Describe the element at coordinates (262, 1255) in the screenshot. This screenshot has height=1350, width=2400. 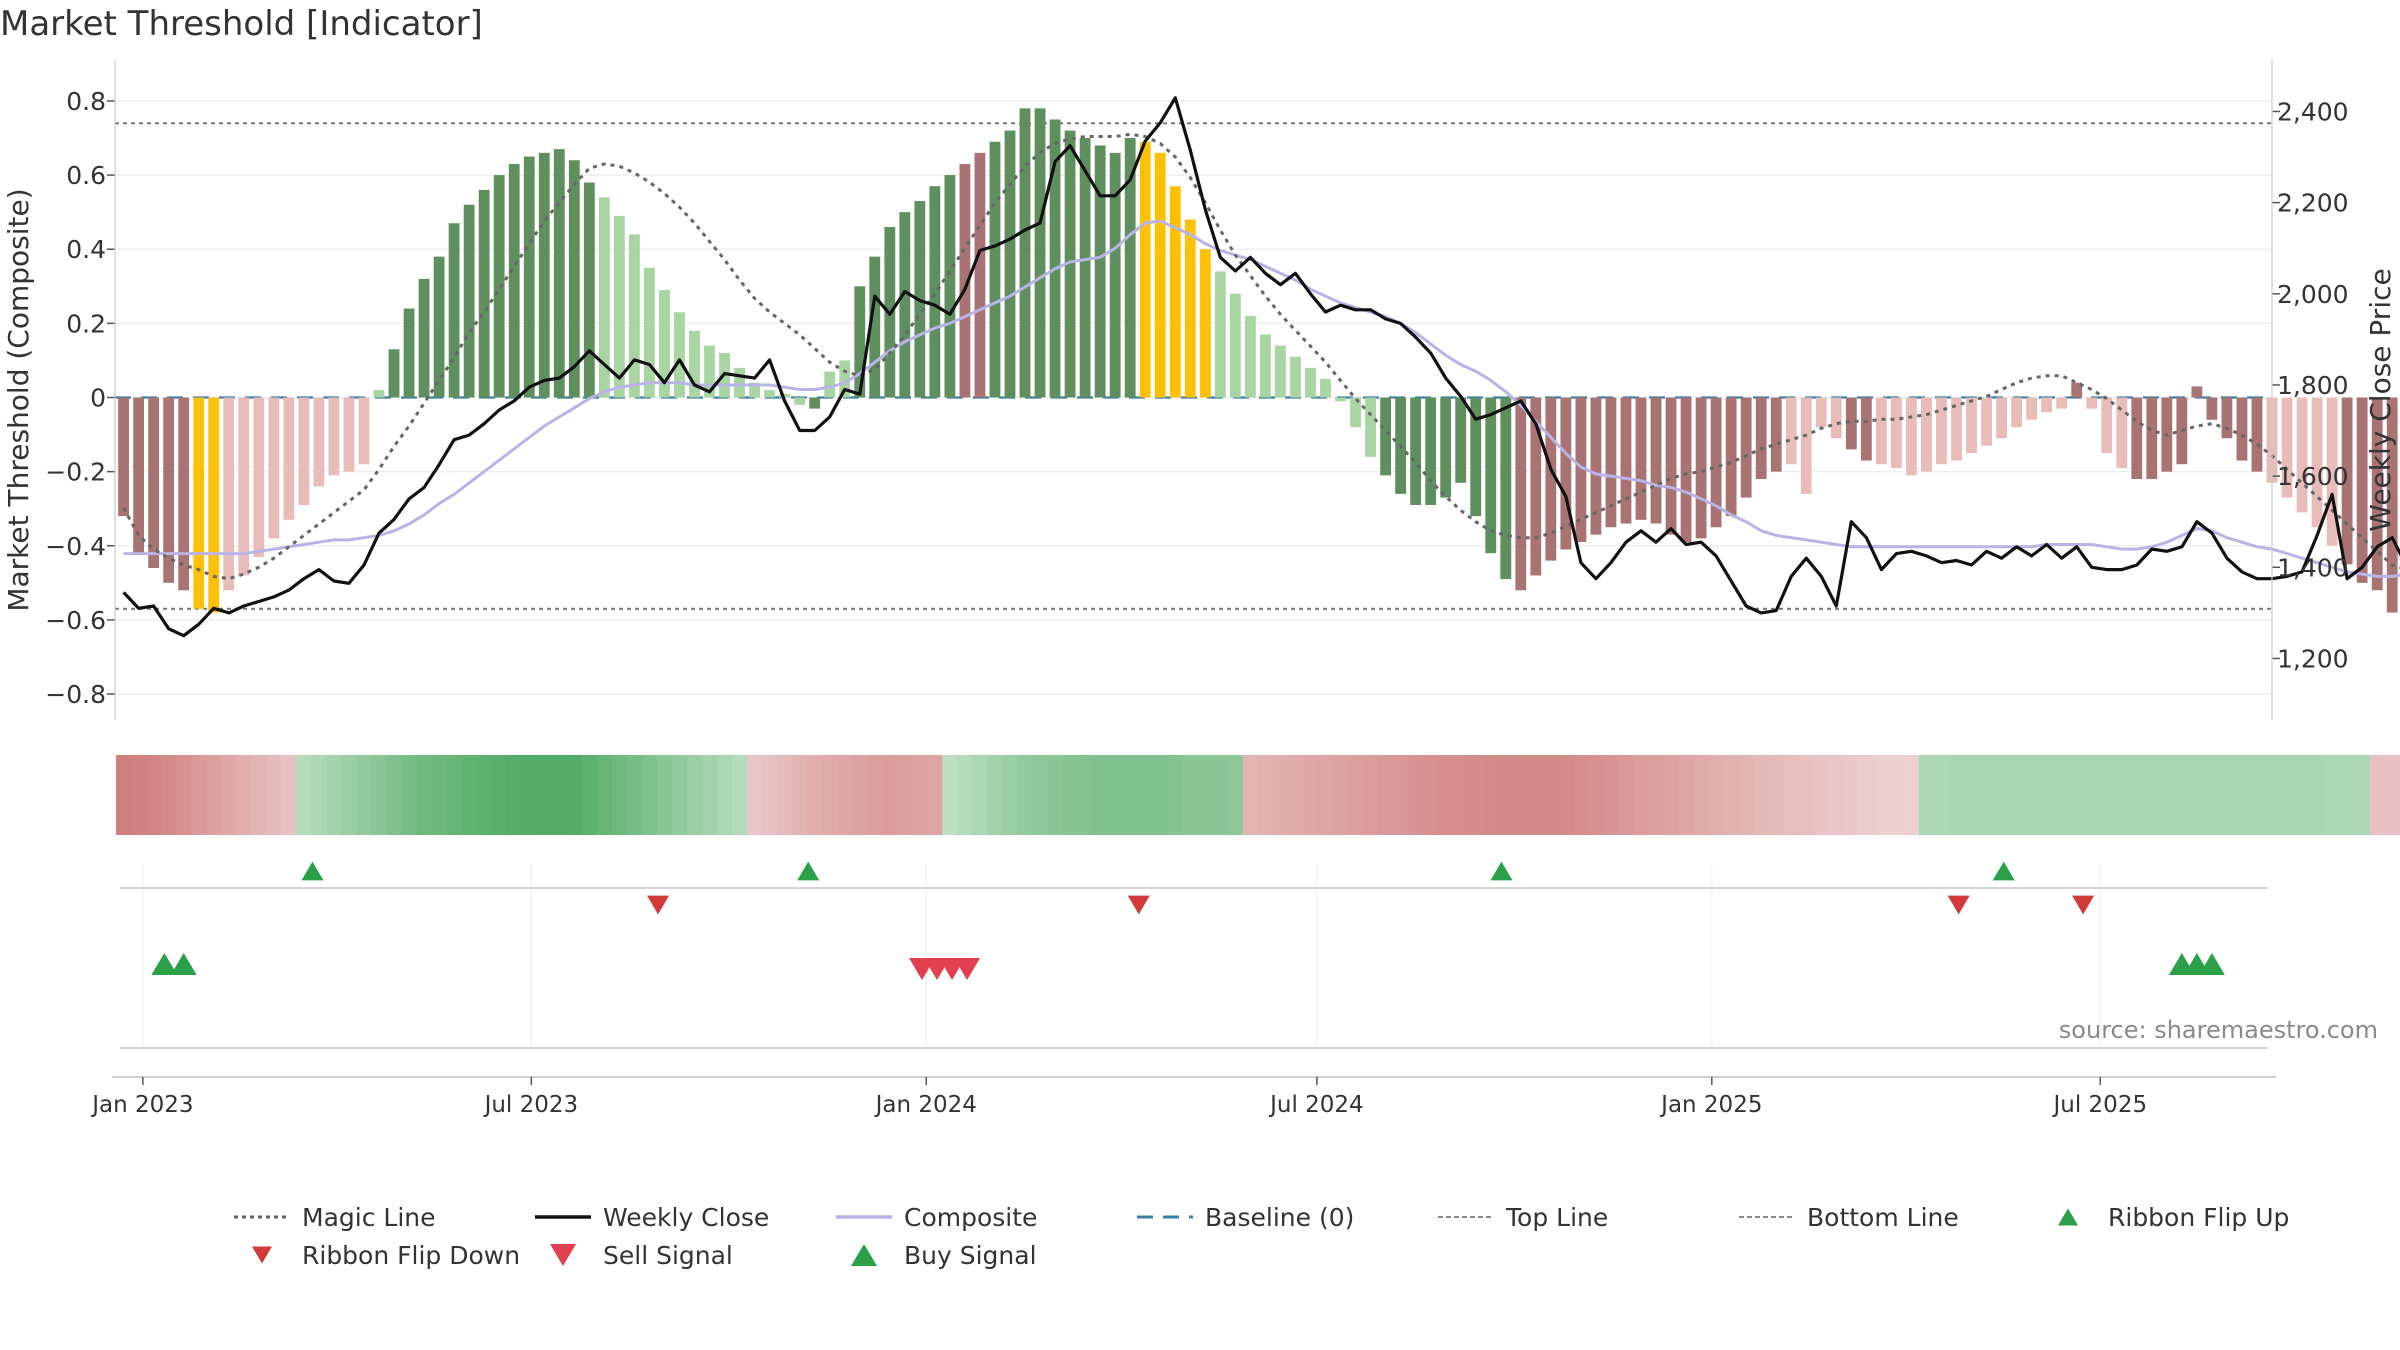
I see `swatch-triangle` at that location.